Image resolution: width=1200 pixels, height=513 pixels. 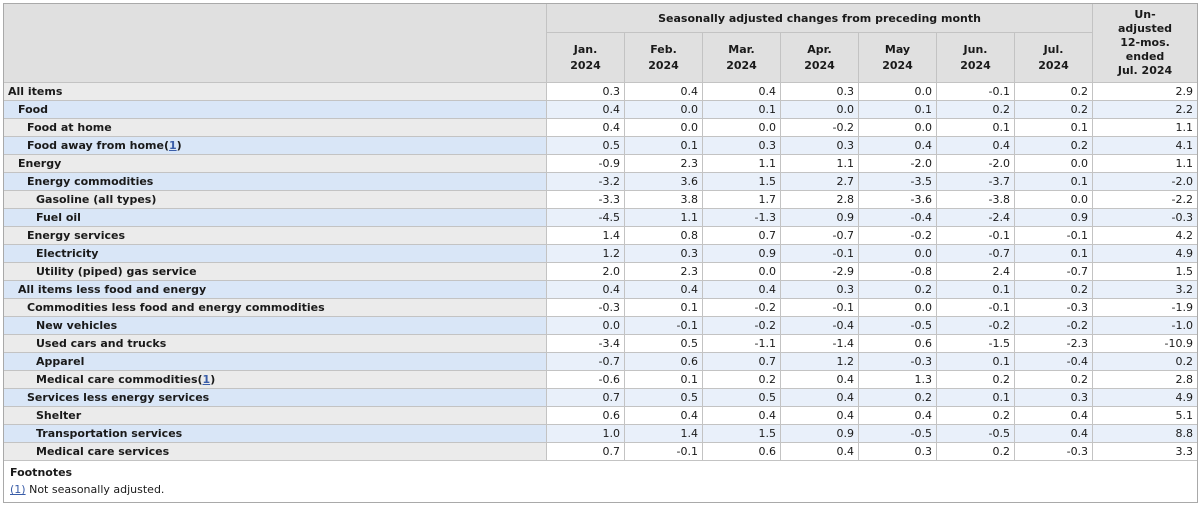 What do you see at coordinates (586, 398) in the screenshot?
I see `data-cell: 0.7` at bounding box center [586, 398].